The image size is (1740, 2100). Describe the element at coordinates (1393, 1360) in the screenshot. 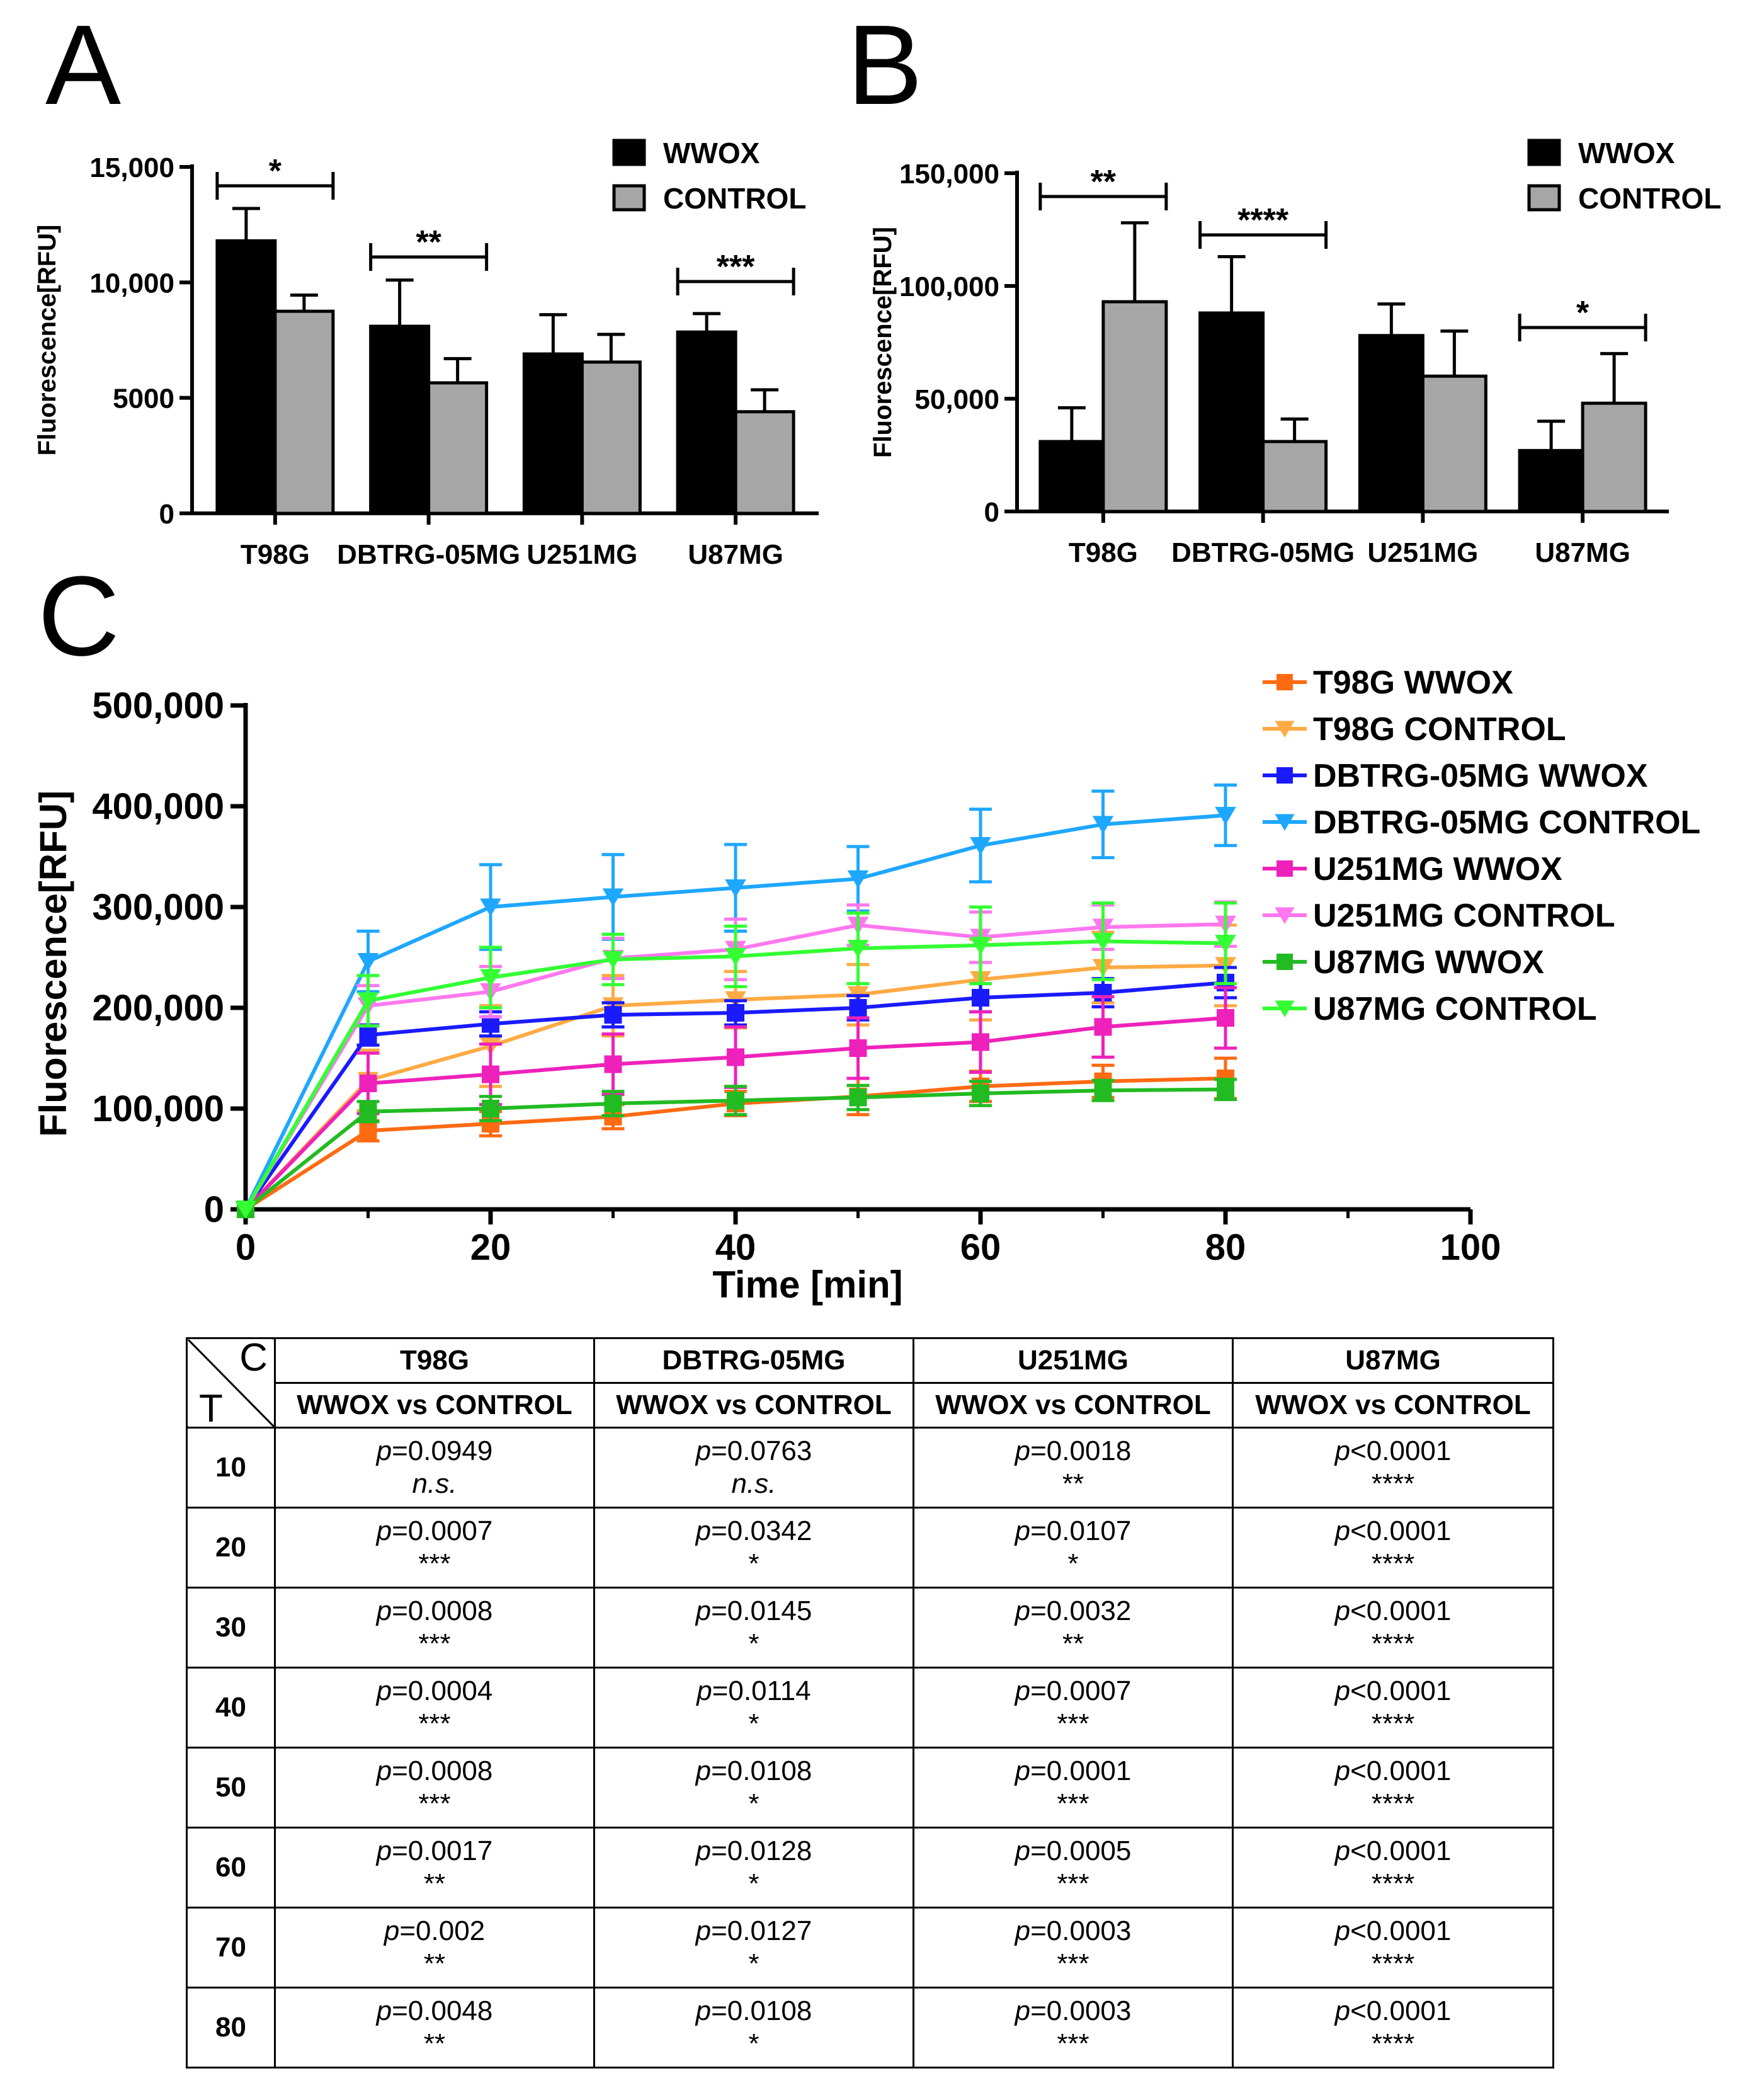

I see `column-header: U87MG` at that location.